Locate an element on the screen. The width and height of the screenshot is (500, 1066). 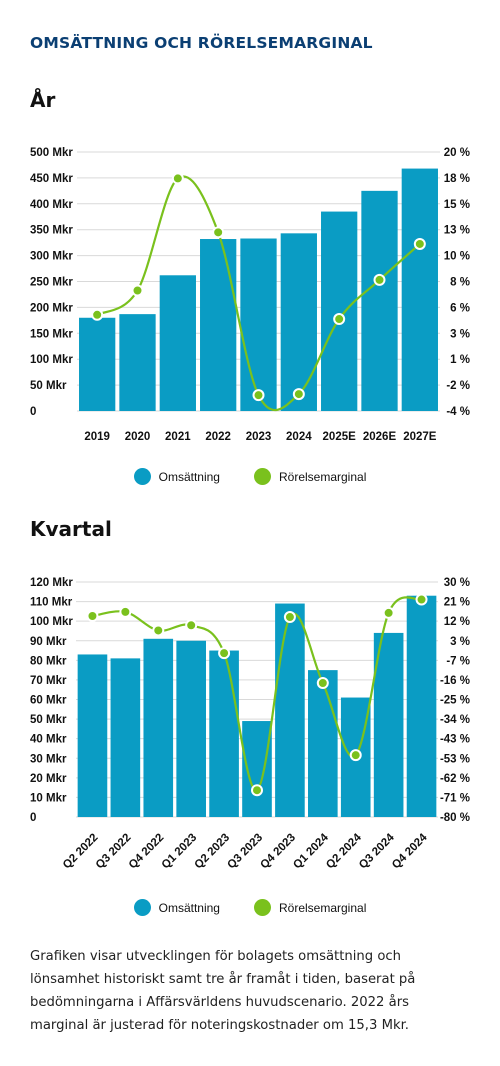
y-left-tick-label: 0 is located at coordinates (33, 412).